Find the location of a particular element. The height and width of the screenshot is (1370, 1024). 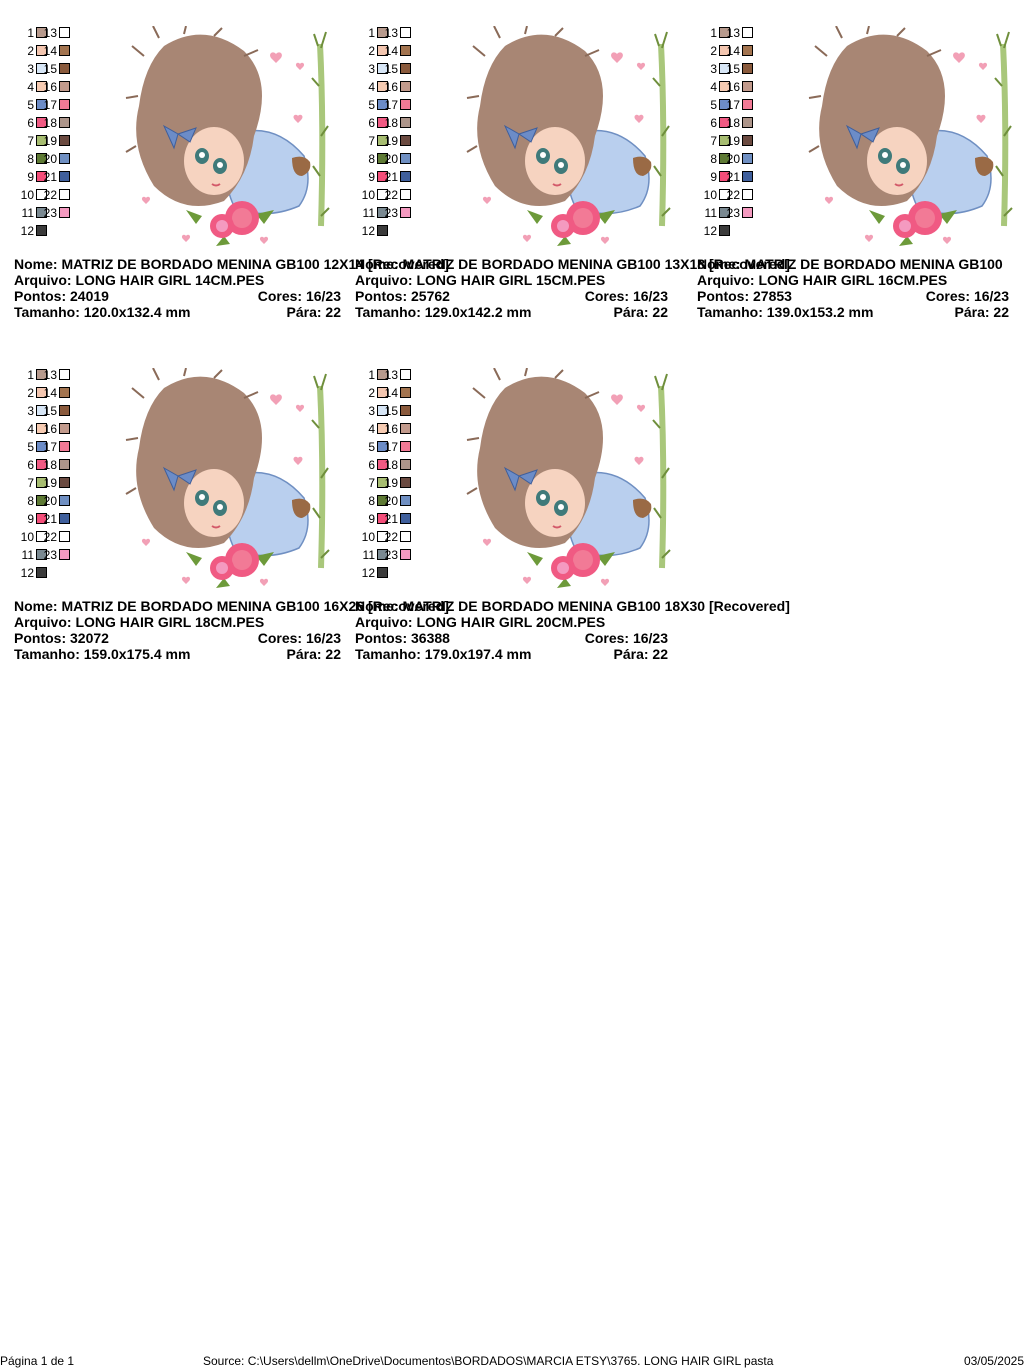

color-swatch-9: 9 is located at coordinates (55, 179).